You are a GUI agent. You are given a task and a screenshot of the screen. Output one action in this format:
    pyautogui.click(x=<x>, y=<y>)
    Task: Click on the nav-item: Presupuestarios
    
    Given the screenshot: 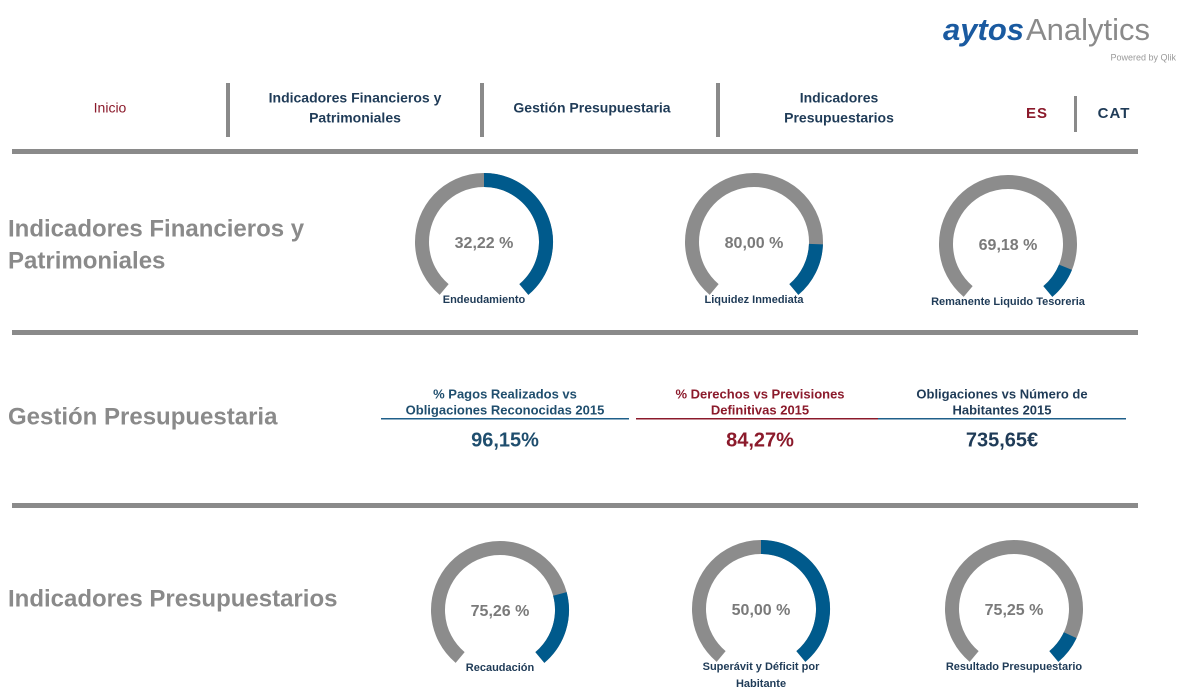 What is the action you would take?
    pyautogui.click(x=839, y=118)
    